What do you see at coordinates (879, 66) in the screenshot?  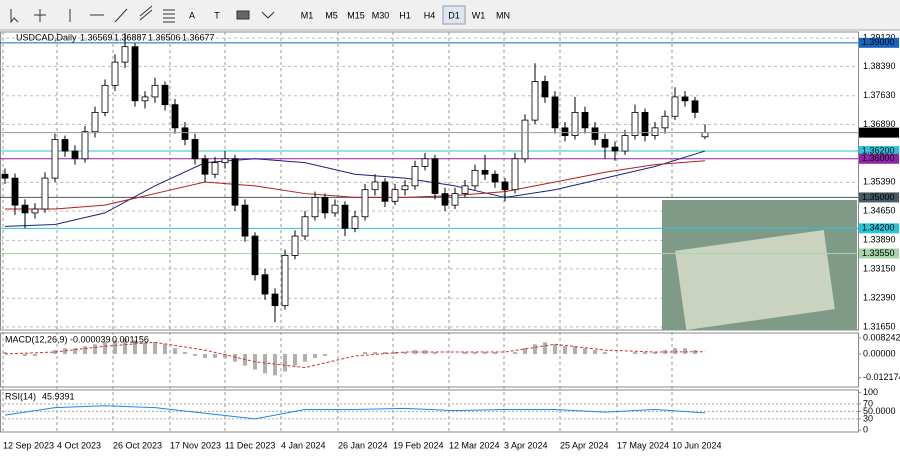 I see `y-tick-label: 1.38390` at bounding box center [879, 66].